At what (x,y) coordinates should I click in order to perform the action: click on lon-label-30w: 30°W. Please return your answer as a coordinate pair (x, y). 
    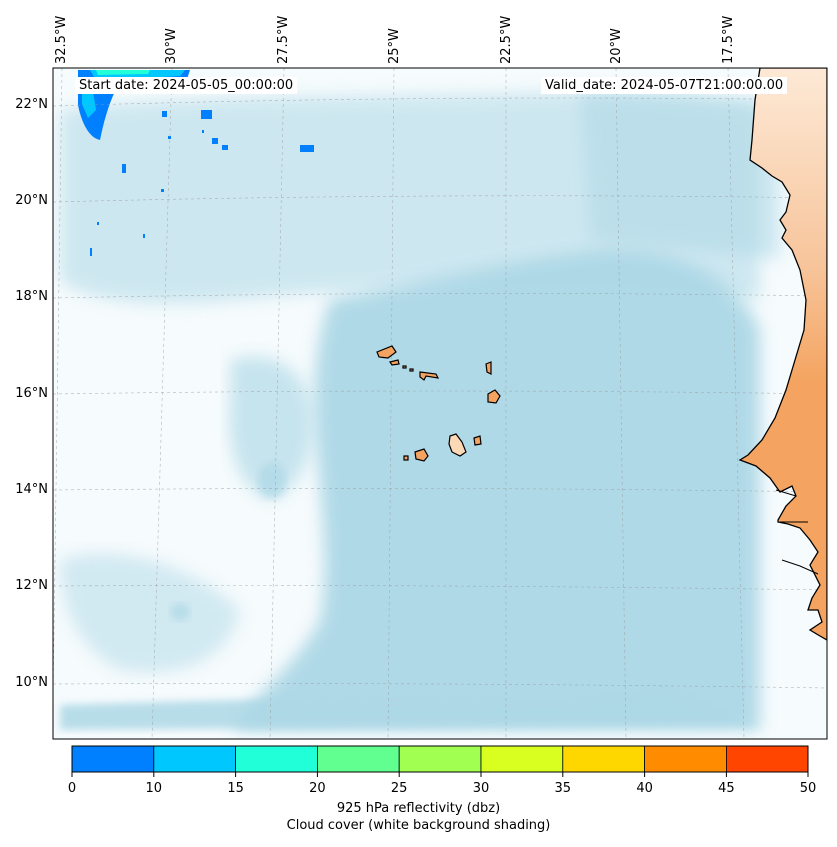
    Looking at the image, I should click on (171, 46).